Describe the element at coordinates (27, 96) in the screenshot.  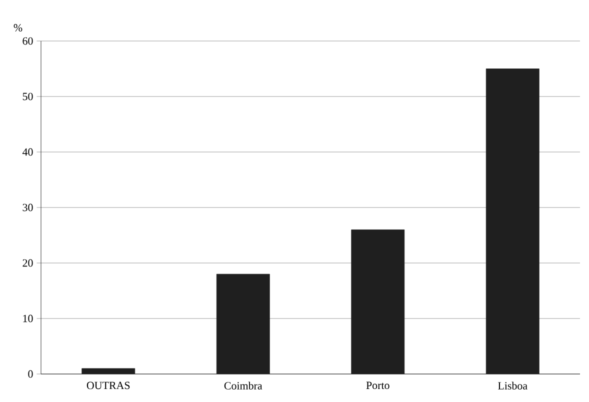
I see `y-tick-label: 50` at that location.